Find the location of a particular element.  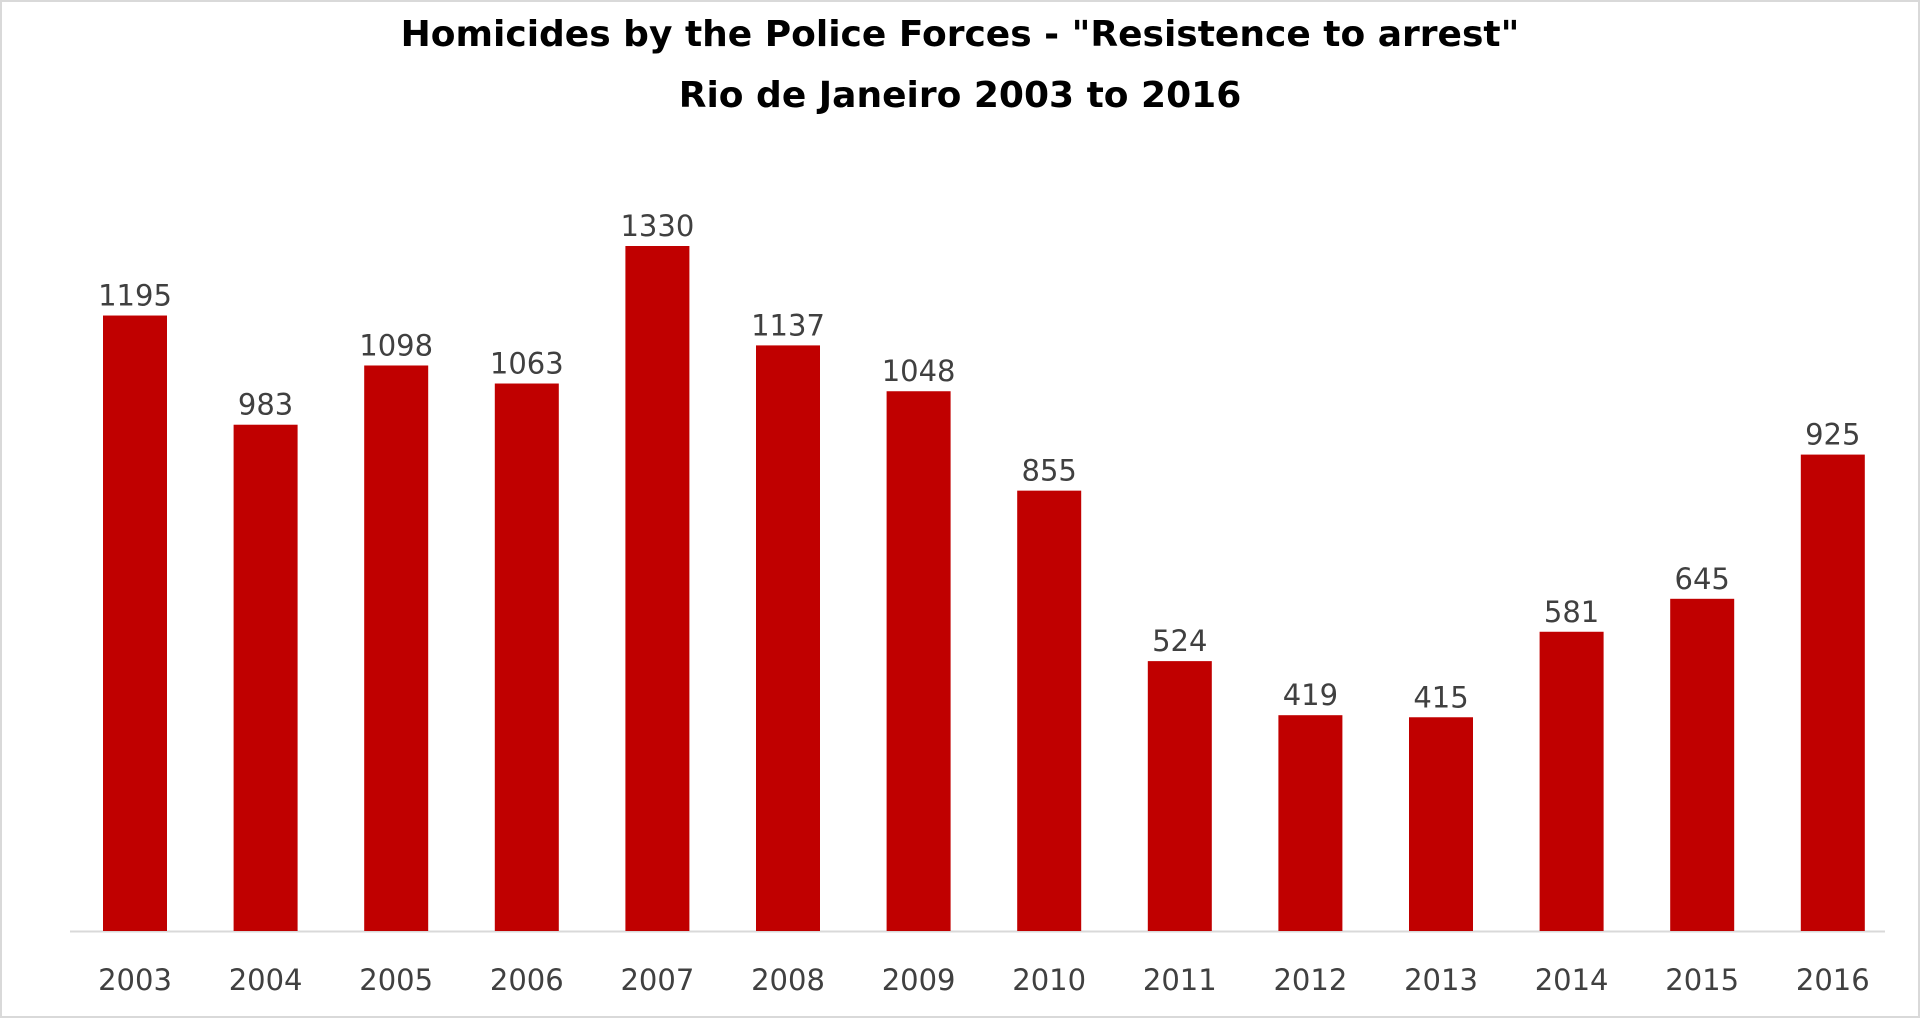

x-tick-label-2005: 2005 is located at coordinates (396, 980).